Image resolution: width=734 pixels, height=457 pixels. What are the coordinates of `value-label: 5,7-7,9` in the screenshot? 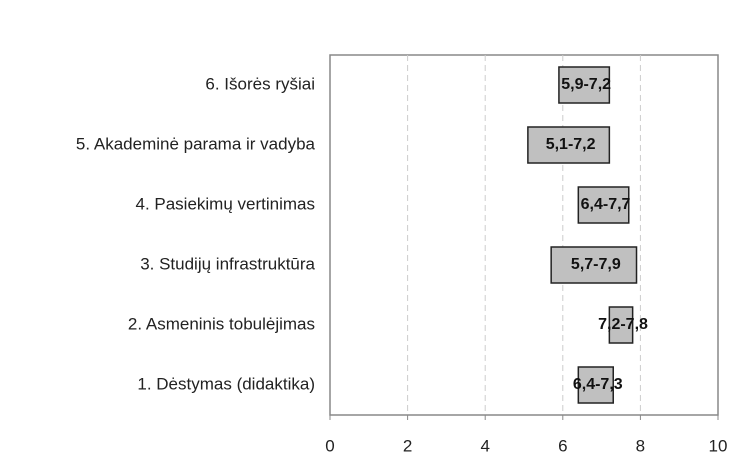 It's located at (596, 264).